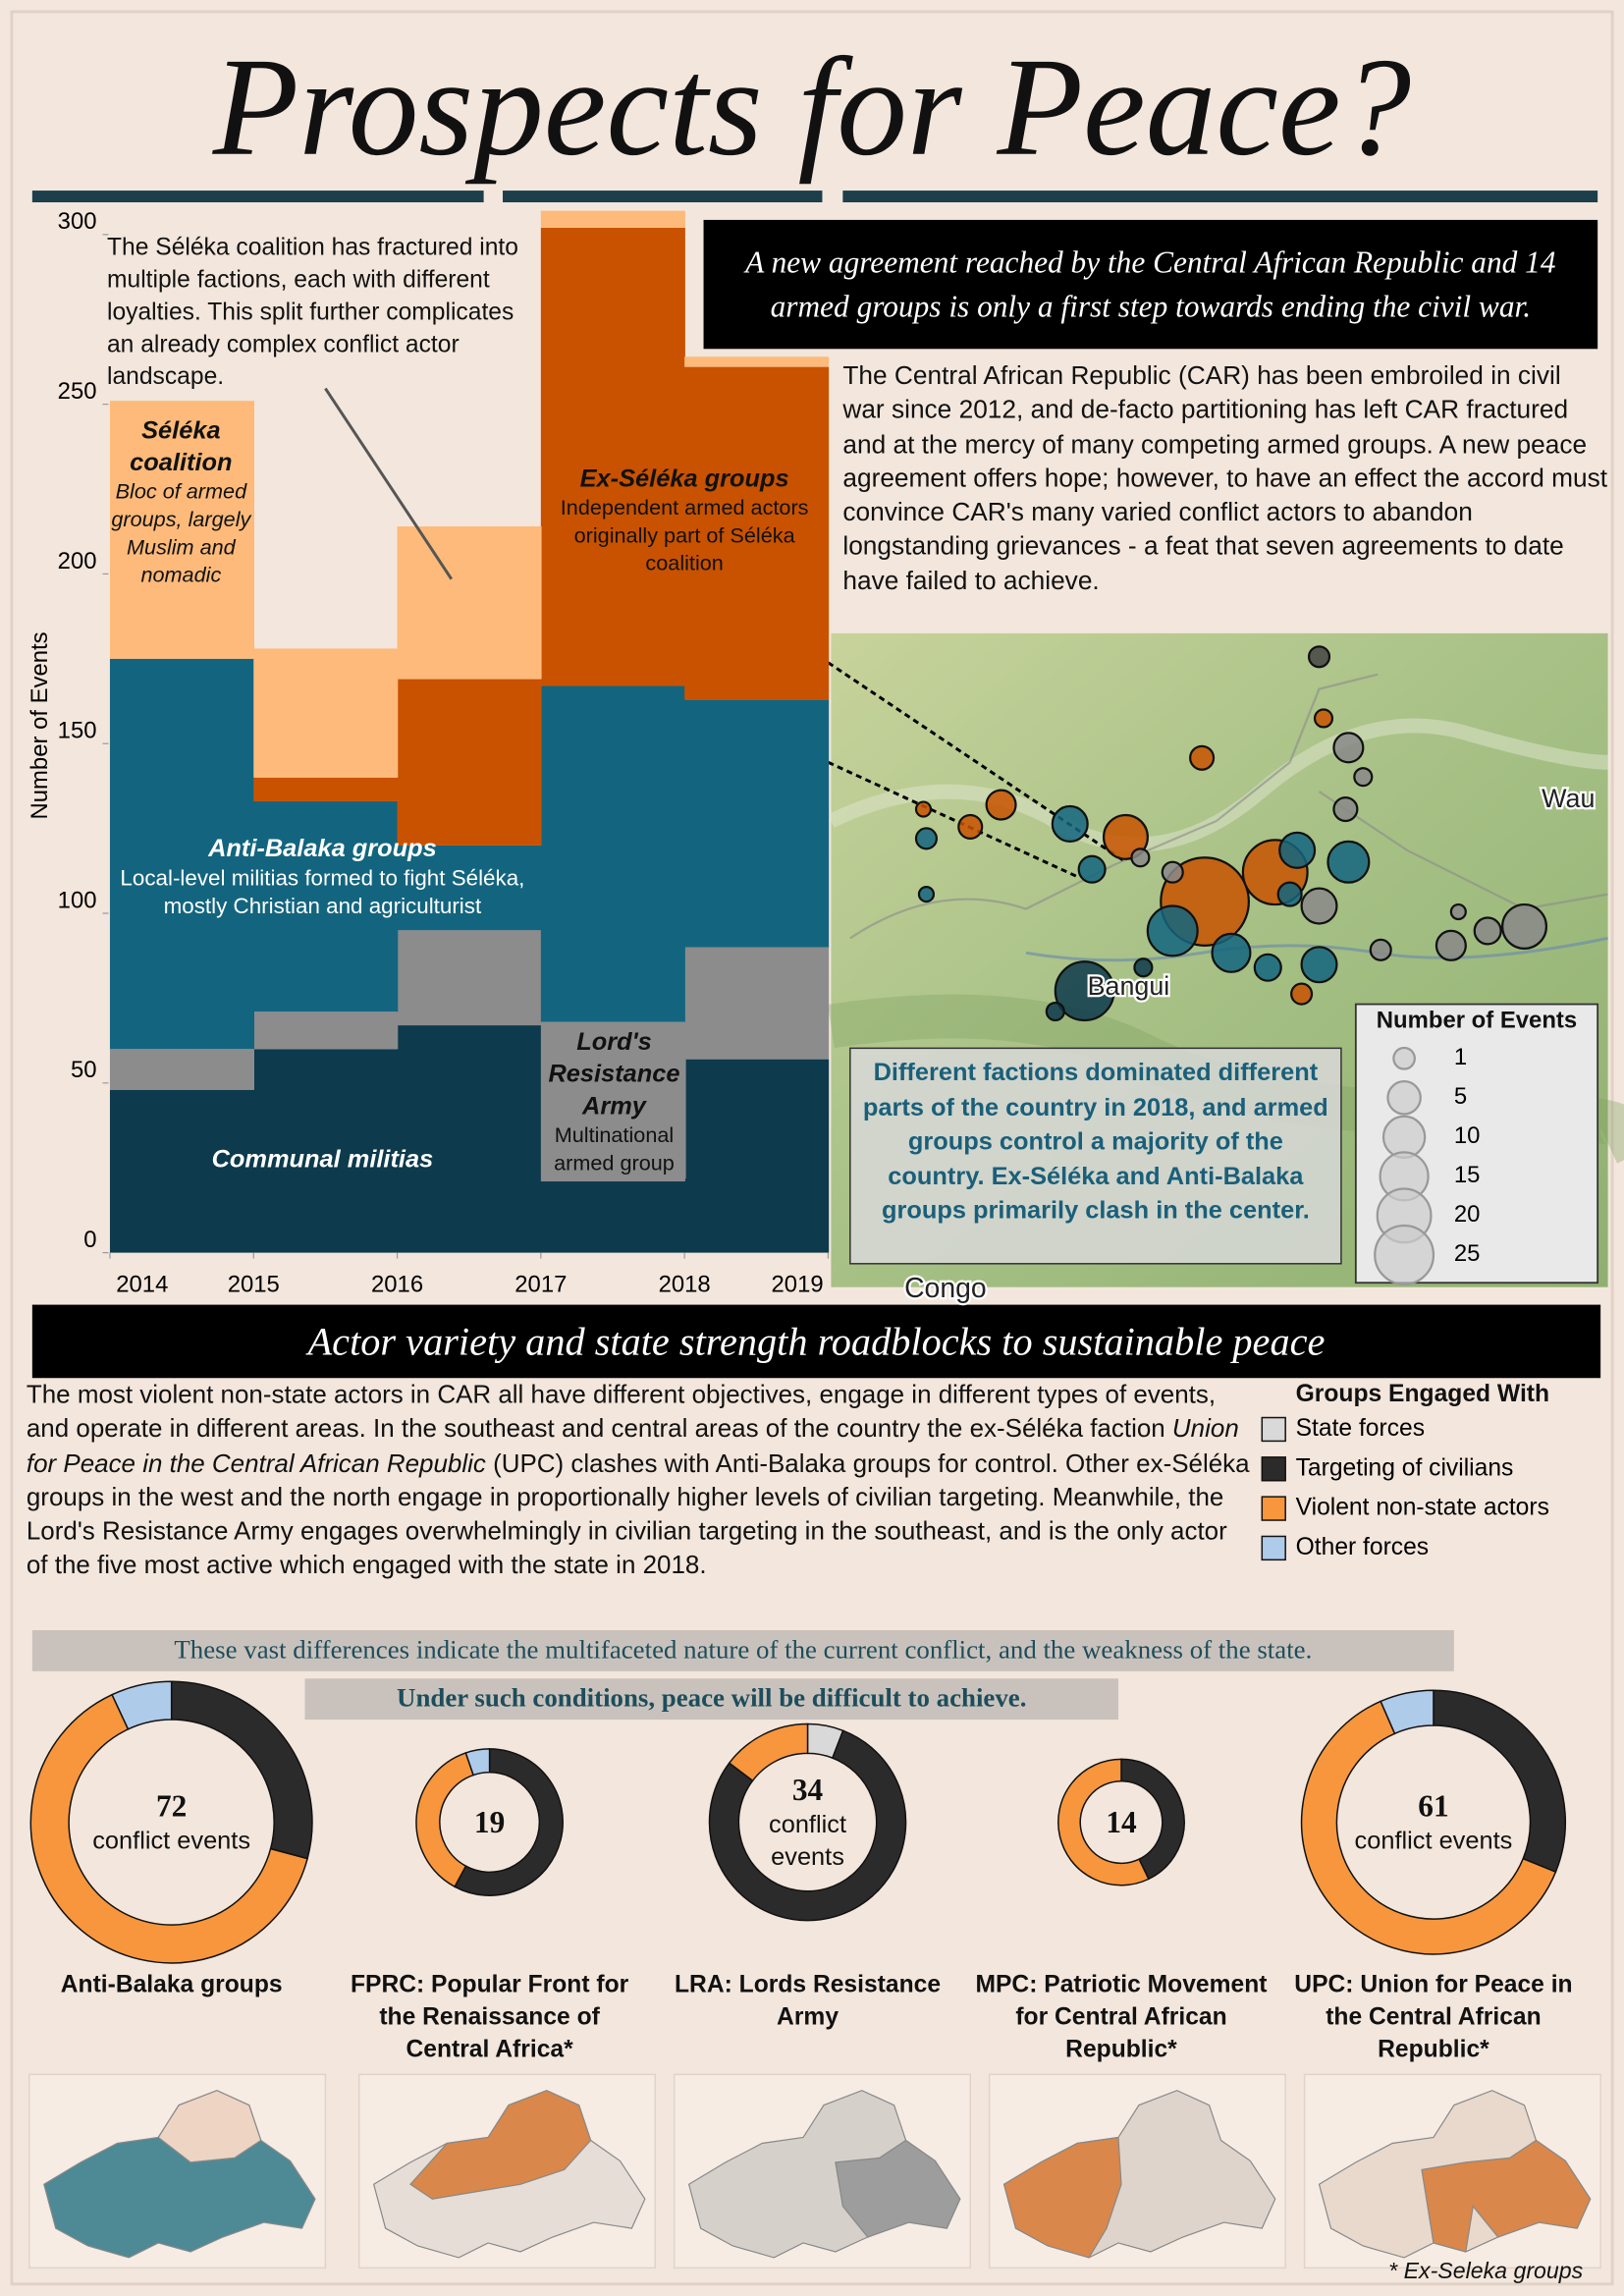 The height and width of the screenshot is (2296, 1624). Describe the element at coordinates (40, 725) in the screenshot. I see `y-axis-label: Number of Events` at that location.